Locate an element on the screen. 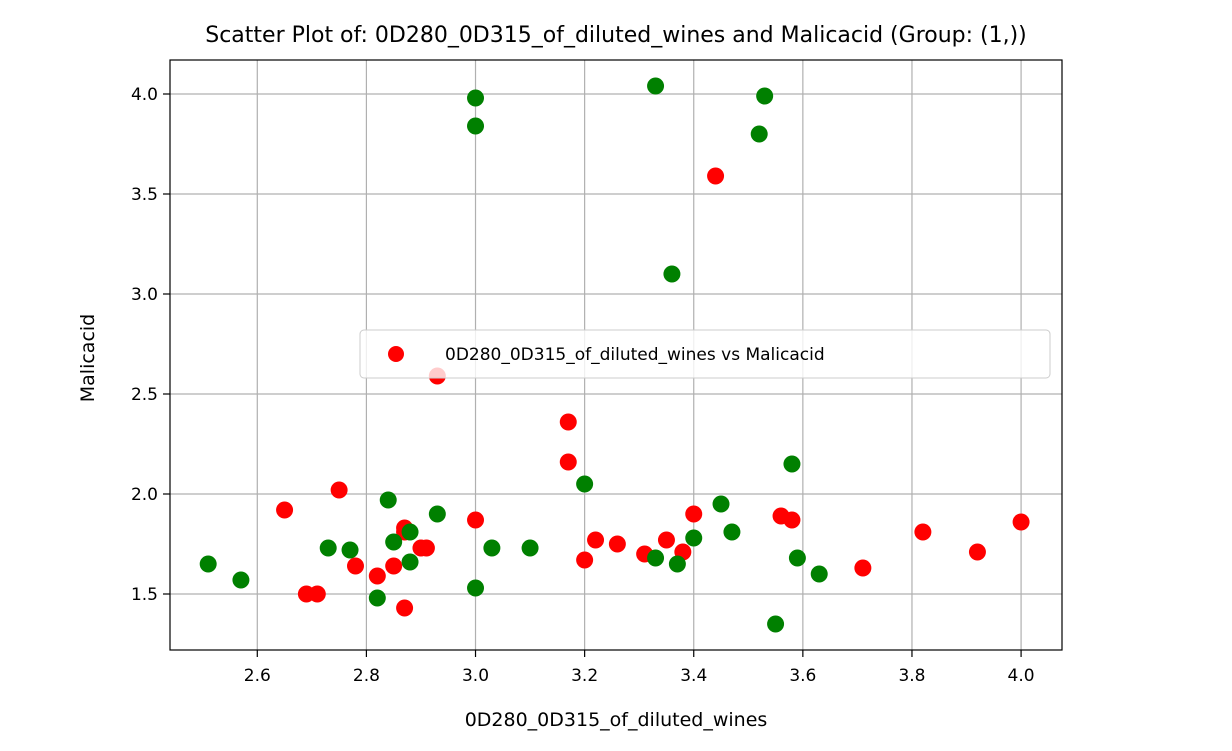  y-tick-label: 4.0 is located at coordinates (144, 95).